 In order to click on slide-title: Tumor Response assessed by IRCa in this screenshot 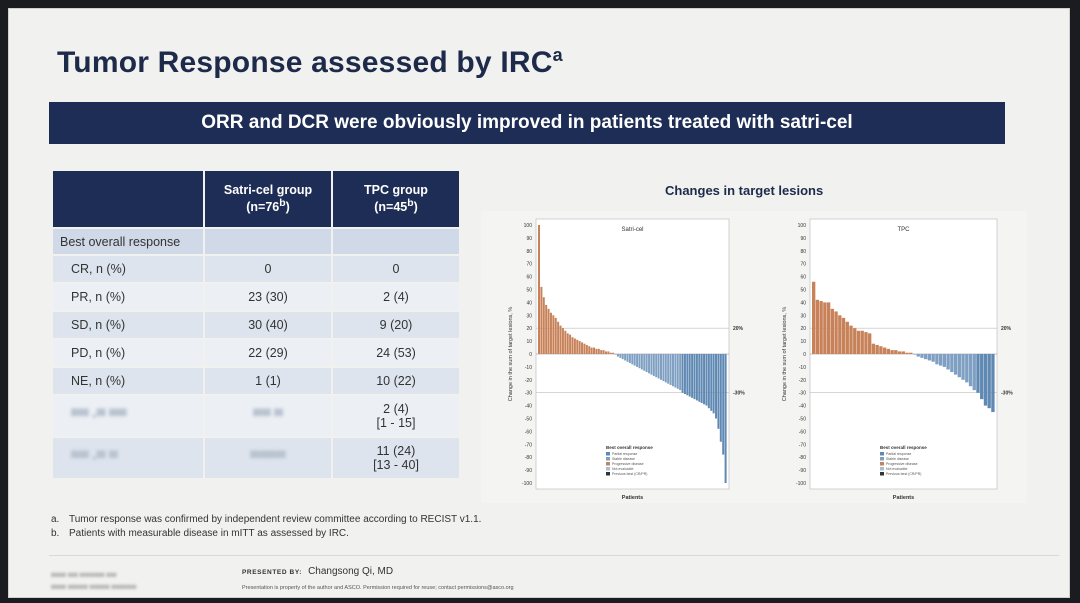, I will do `click(310, 62)`.